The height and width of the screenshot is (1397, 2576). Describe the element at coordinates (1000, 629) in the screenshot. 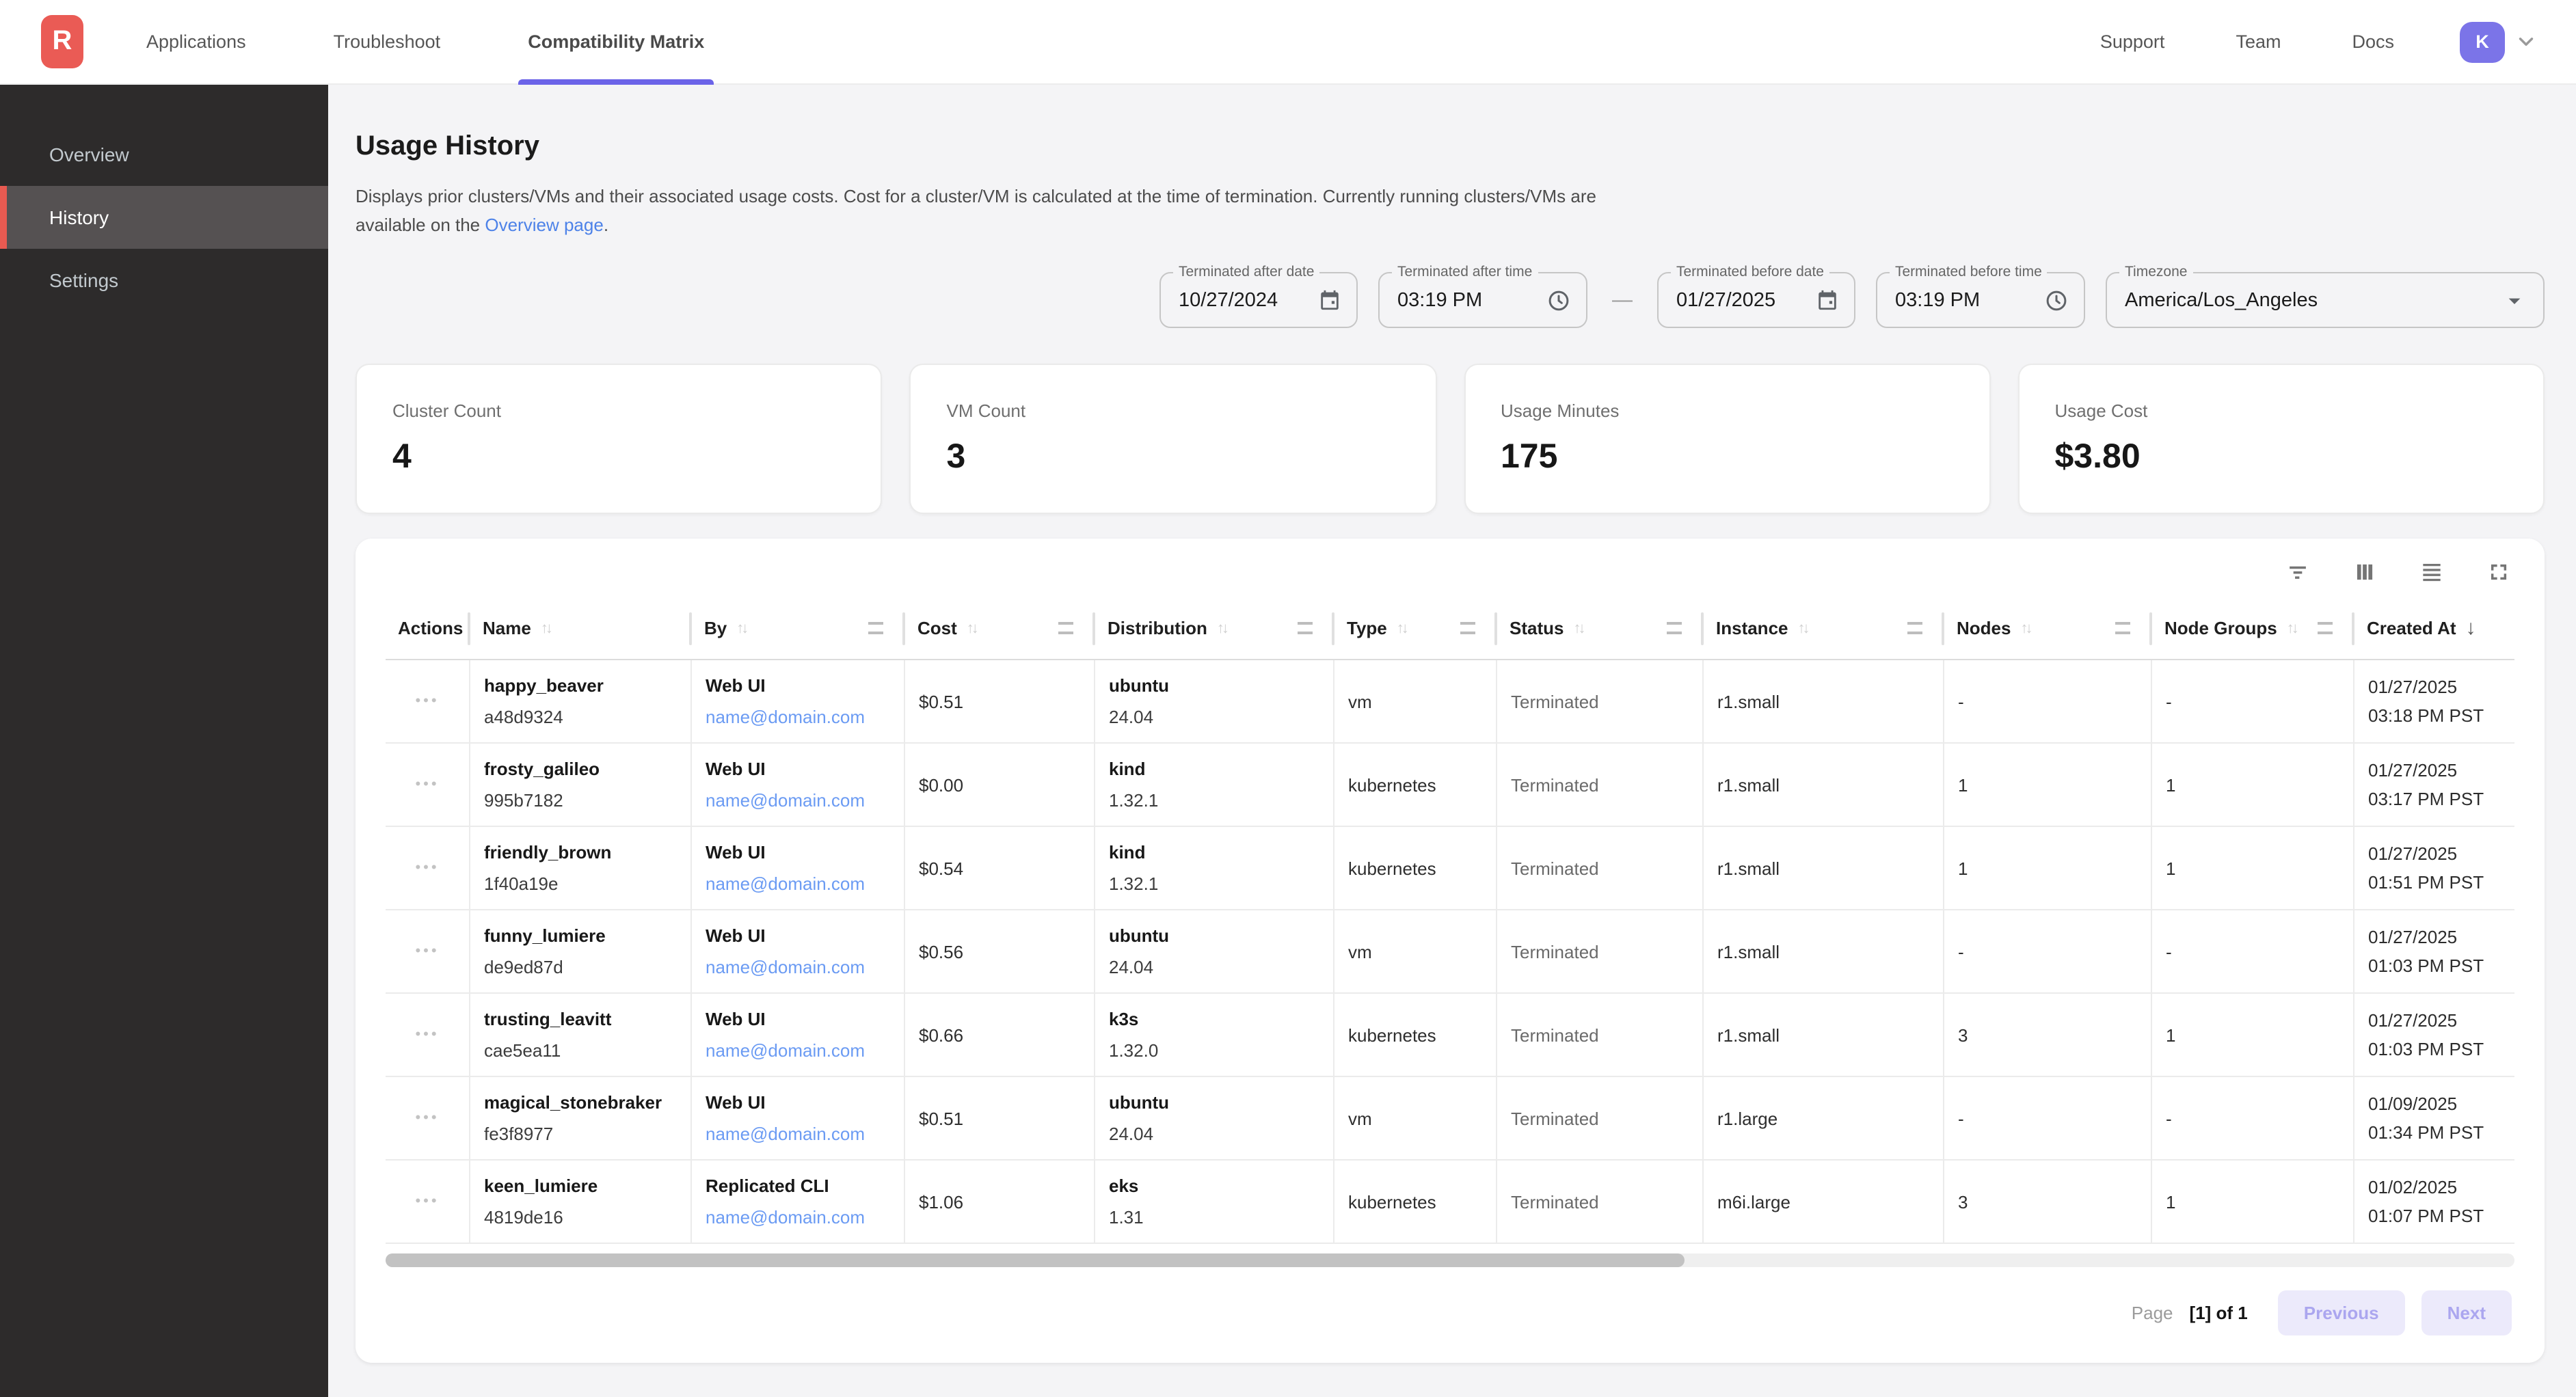

I see `column-header-cost: Cost ↑↓` at that location.